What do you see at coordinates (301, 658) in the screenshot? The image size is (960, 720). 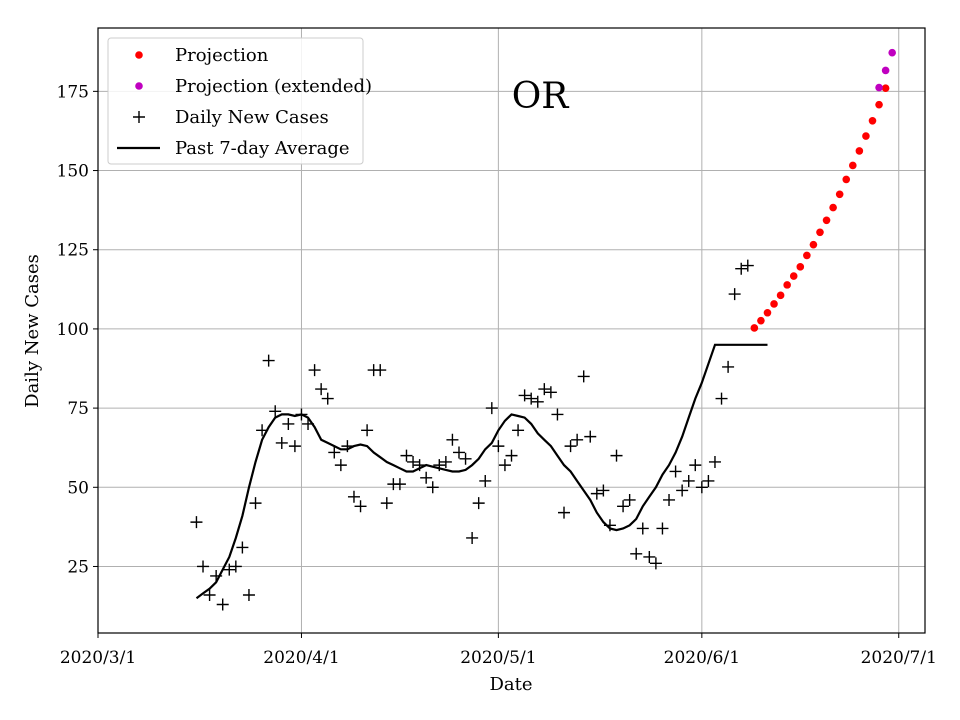 I see `x-tick-label: 2020/4/1` at bounding box center [301, 658].